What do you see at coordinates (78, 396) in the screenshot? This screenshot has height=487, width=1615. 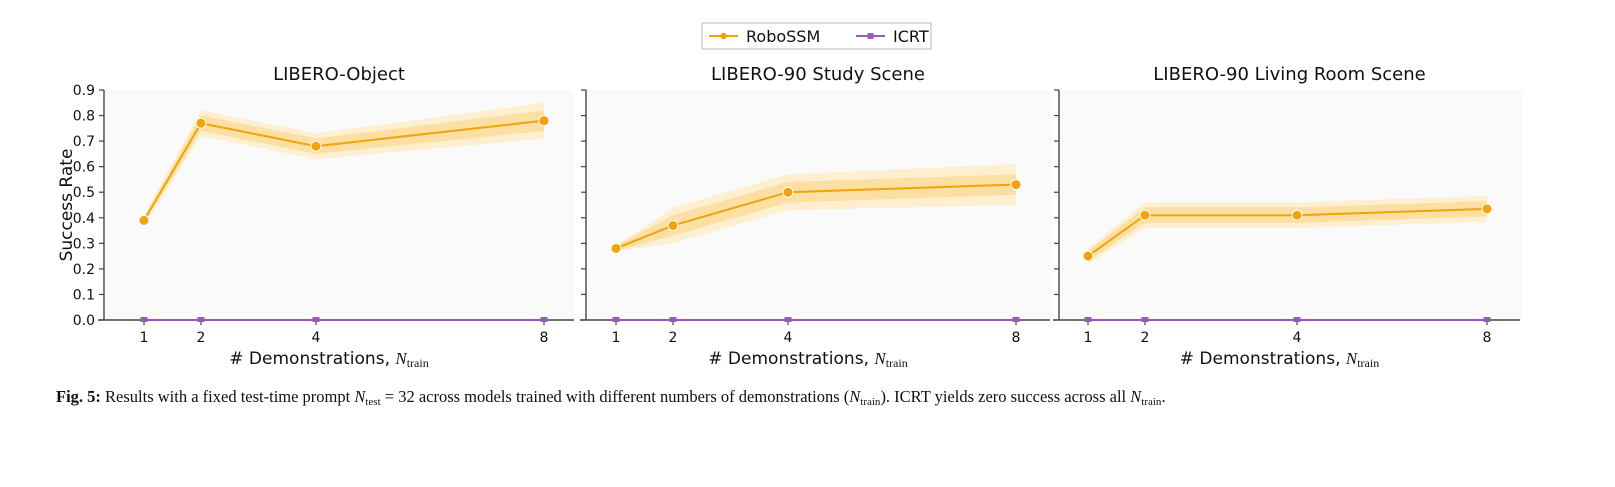 I see `caption-label: Fig. 5:` at bounding box center [78, 396].